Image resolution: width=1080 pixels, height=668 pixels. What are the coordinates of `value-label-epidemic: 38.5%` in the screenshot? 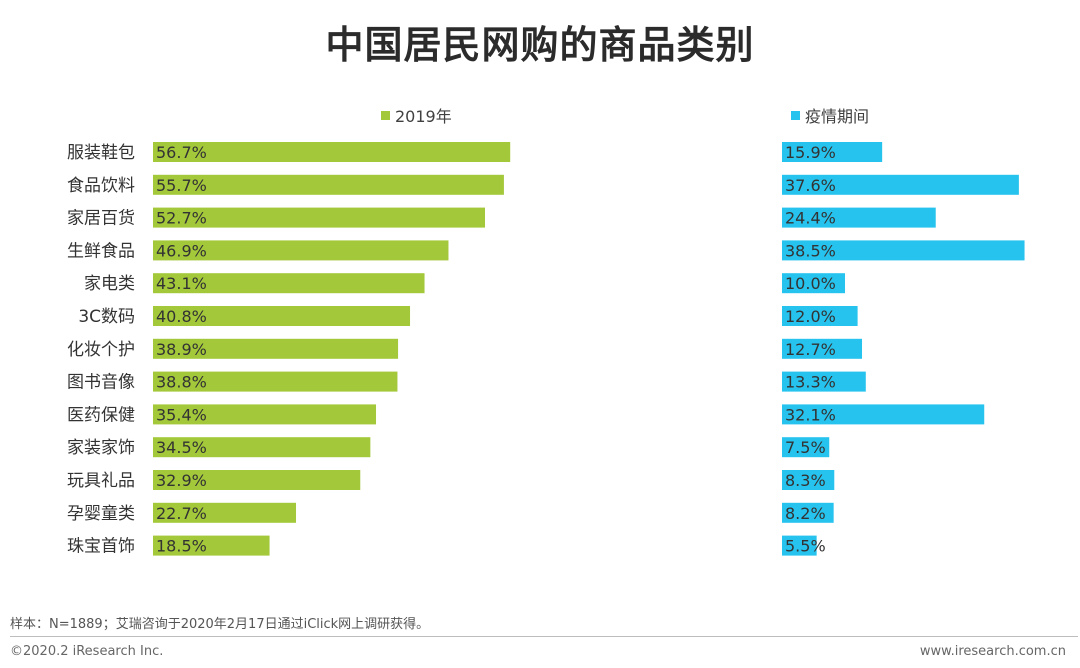 It's located at (810, 250).